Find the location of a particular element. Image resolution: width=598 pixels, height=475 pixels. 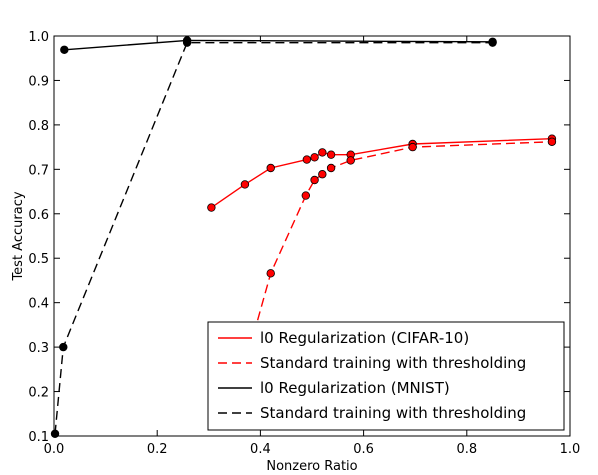

y-tick-label: 0.3 is located at coordinates (38, 348).